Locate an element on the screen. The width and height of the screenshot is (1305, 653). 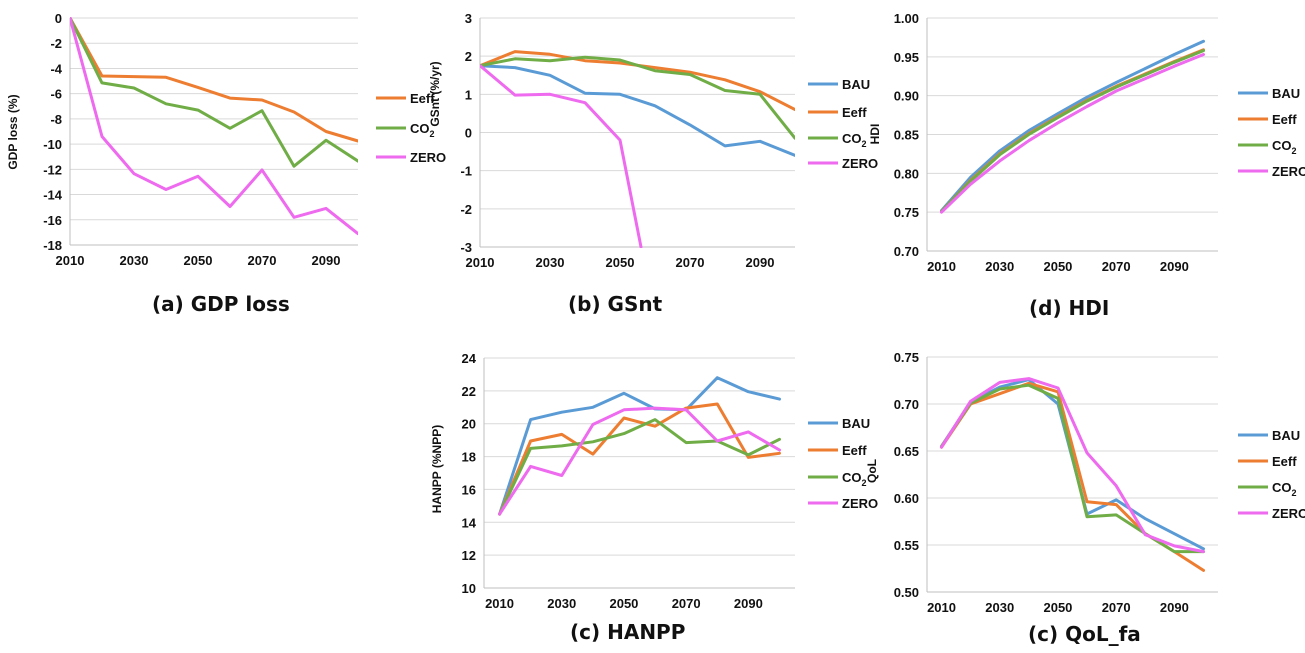
caption-qol: (c) QoL_fa is located at coordinates (1084, 634).